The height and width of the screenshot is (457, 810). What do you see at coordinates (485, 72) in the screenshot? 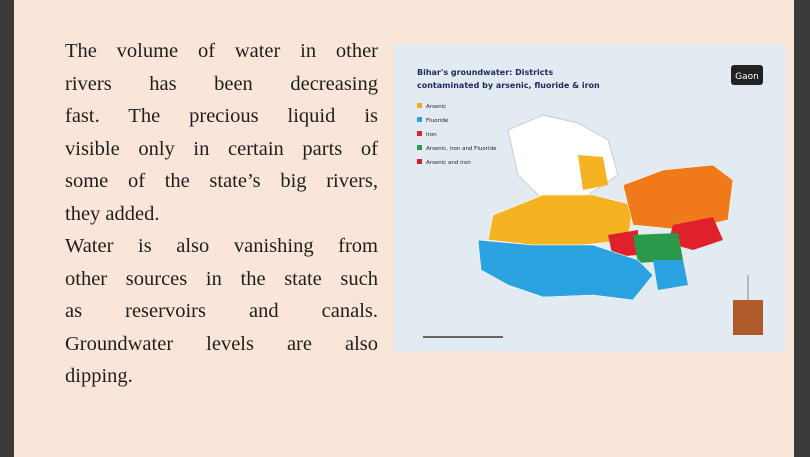
I see `figure-title: Bihar's groundwater: Districts` at bounding box center [485, 72].